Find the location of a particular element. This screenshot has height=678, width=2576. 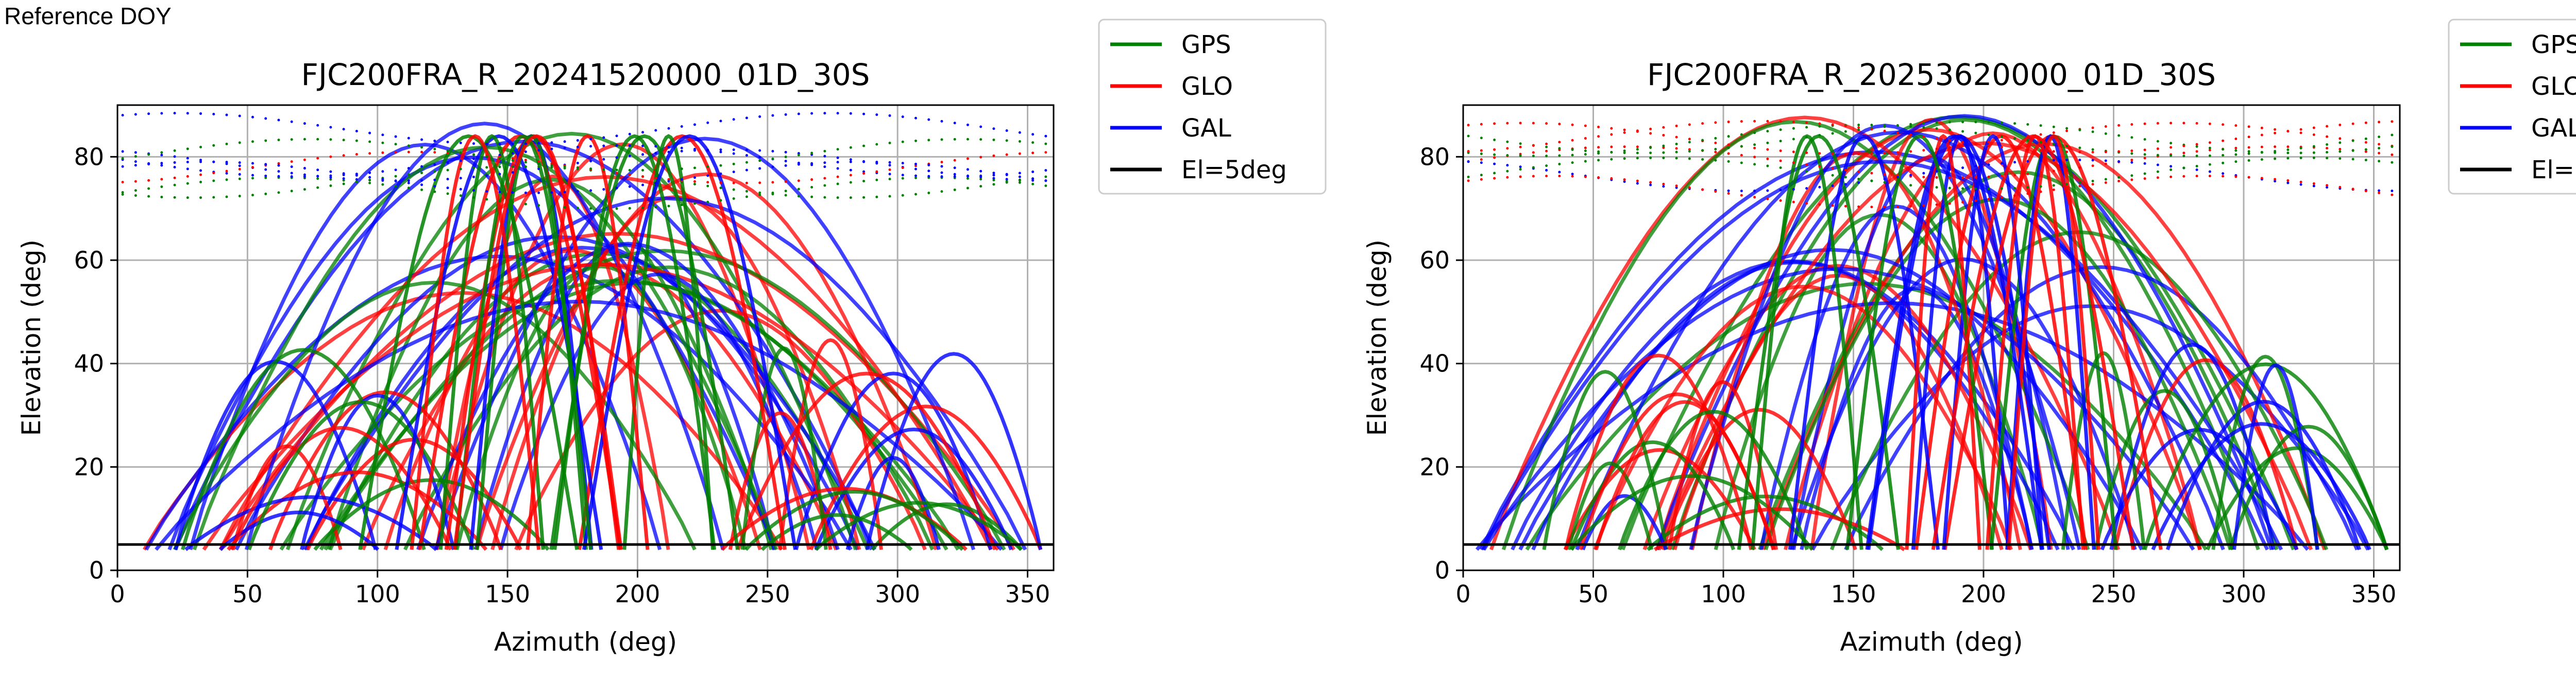

y-tick-label: 20 is located at coordinates (1434, 467).